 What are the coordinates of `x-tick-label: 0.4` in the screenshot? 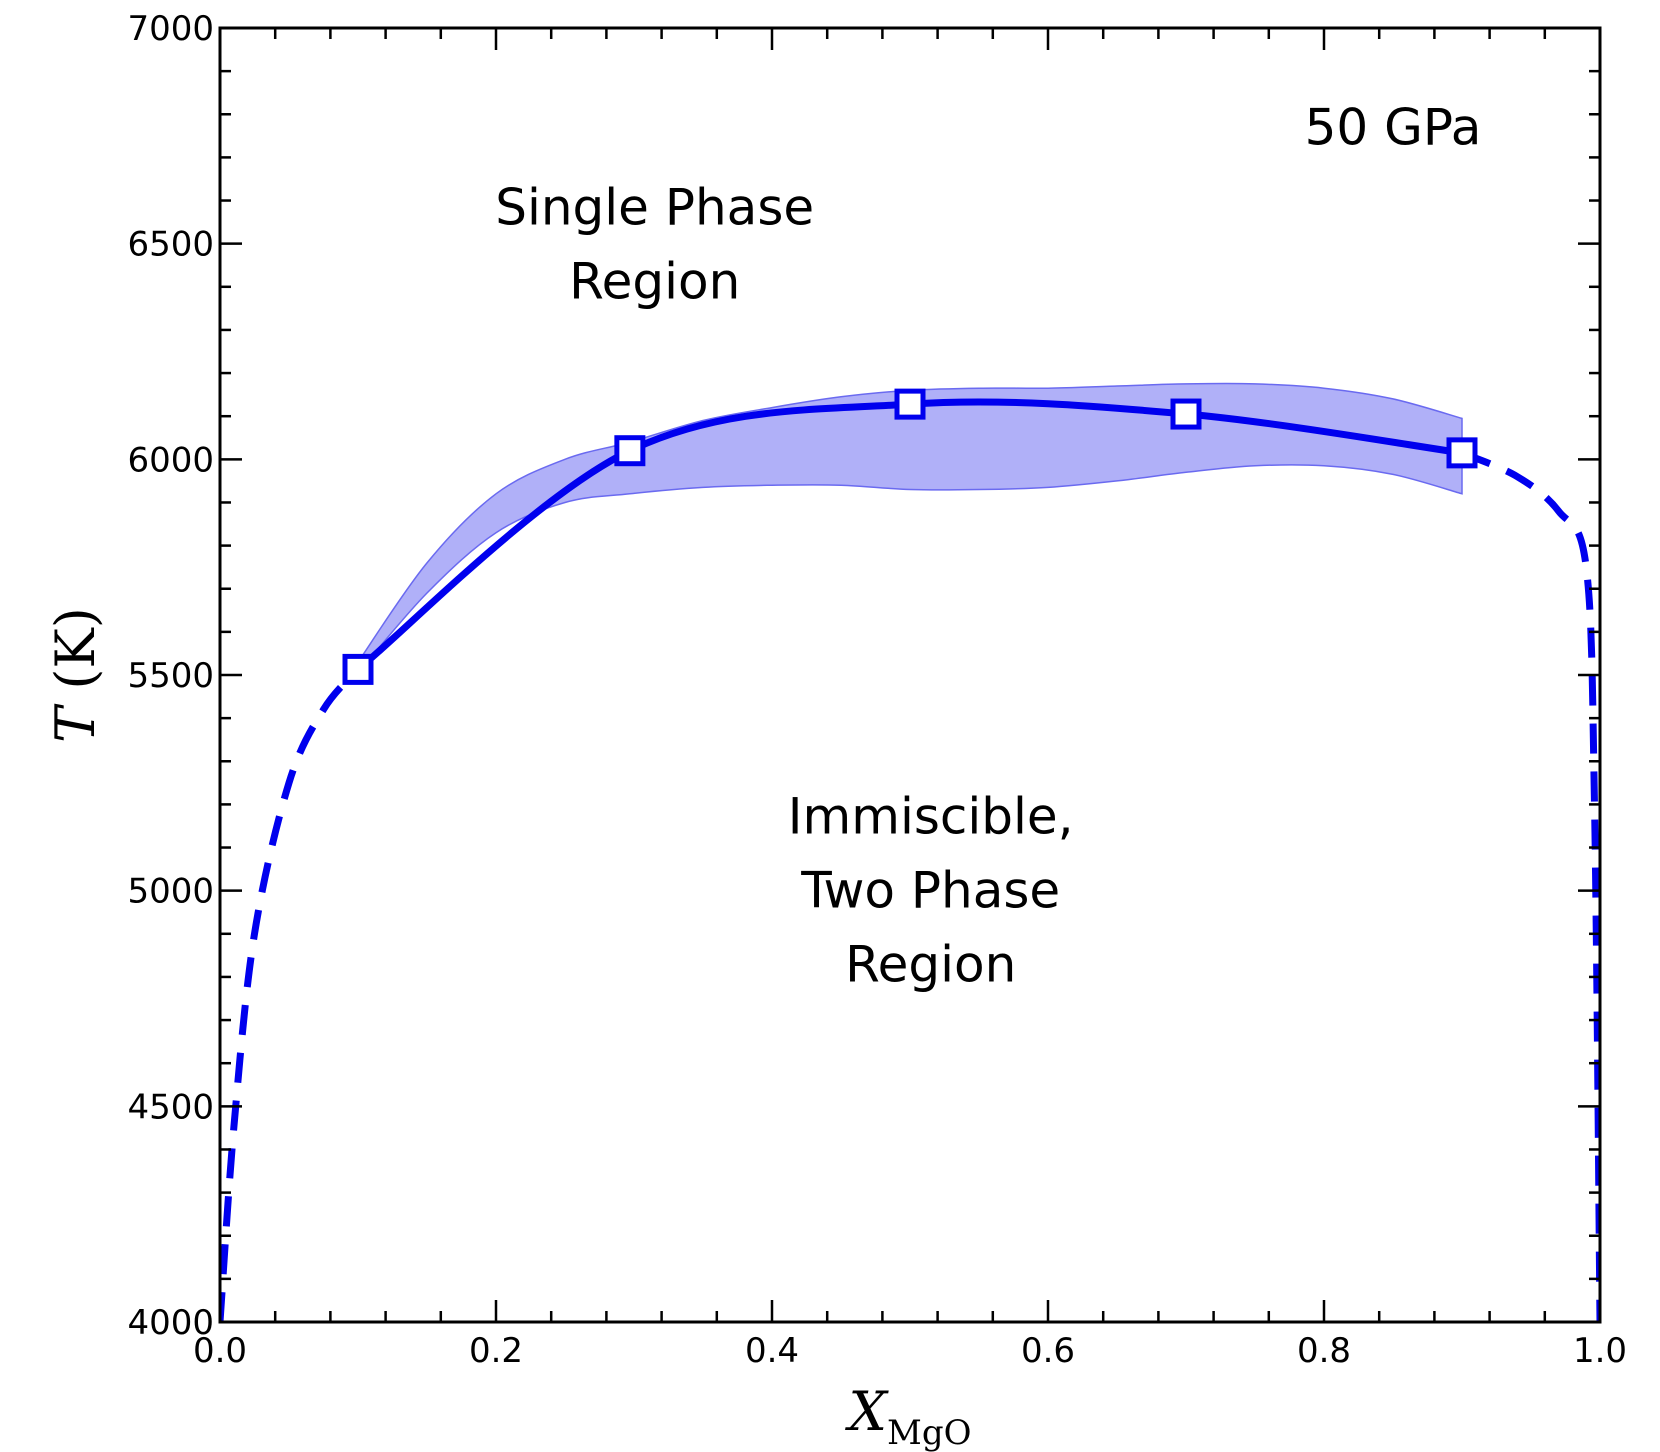 It's located at (772, 1351).